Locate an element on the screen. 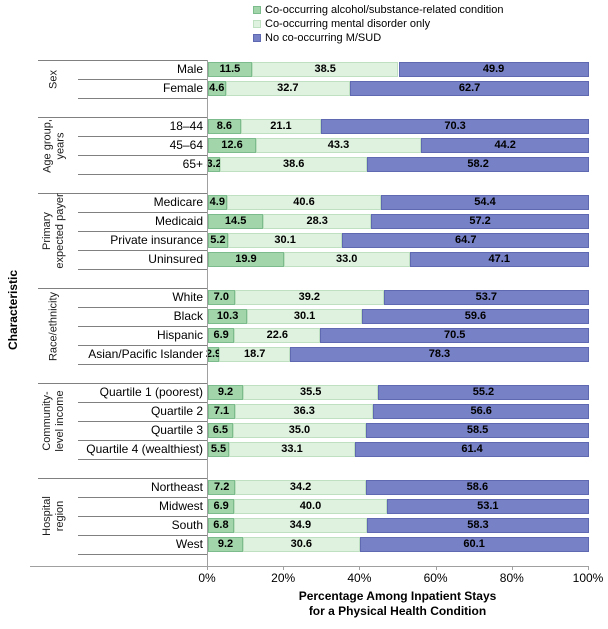 The image size is (608, 629). bar-value-label: 4.9 is located at coordinates (217, 202).